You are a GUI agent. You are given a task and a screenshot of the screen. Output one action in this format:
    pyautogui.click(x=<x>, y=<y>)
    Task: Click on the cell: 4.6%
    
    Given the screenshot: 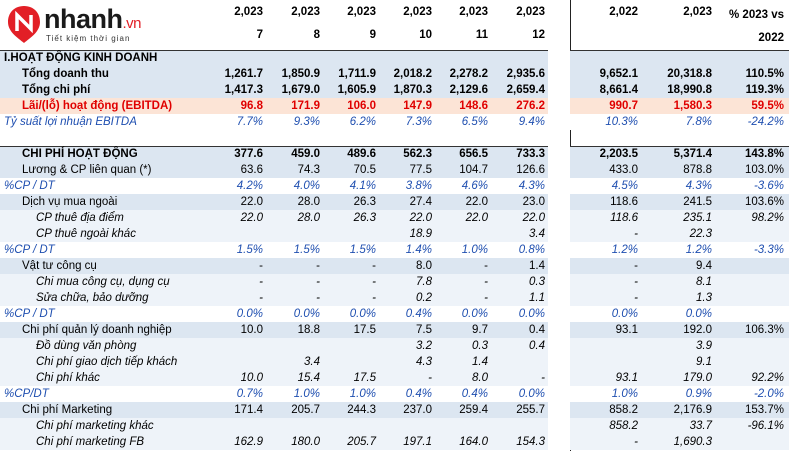 What is the action you would take?
    pyautogui.click(x=474, y=186)
    